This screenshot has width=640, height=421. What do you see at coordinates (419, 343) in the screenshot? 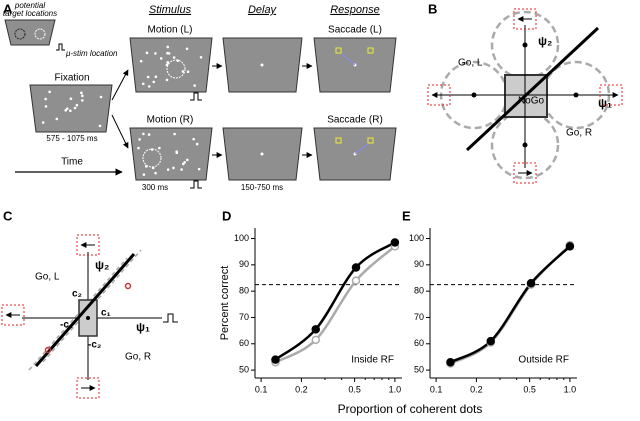
I see `y-tick-label: 60` at bounding box center [419, 343].